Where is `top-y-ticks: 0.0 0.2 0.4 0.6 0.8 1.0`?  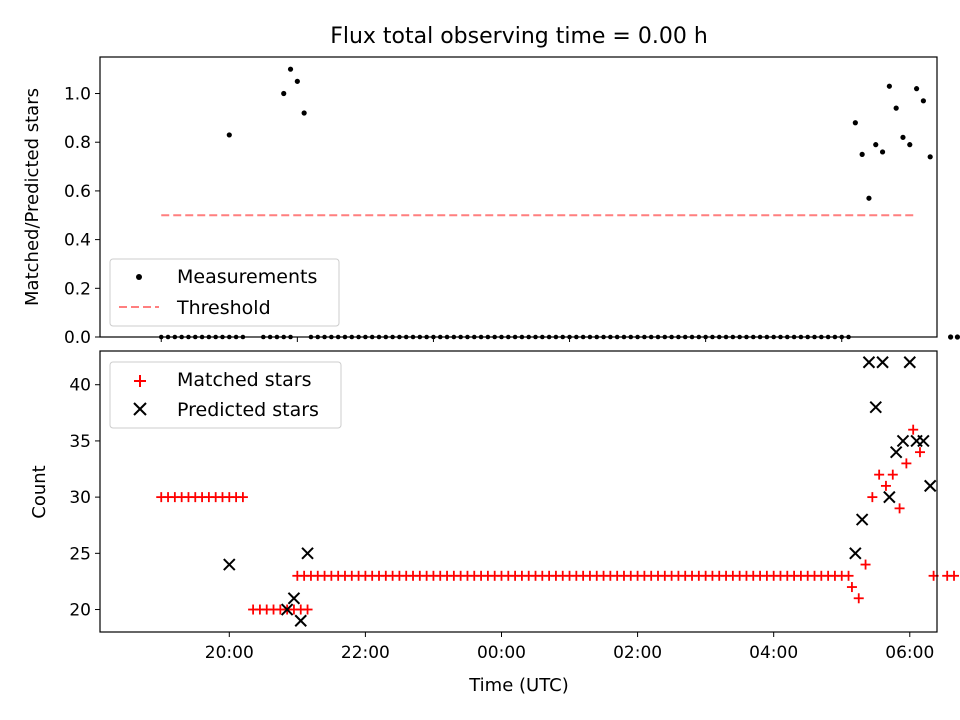
top-y-ticks: 0.0 0.2 0.4 0.6 0.8 1.0 is located at coordinates (82, 216).